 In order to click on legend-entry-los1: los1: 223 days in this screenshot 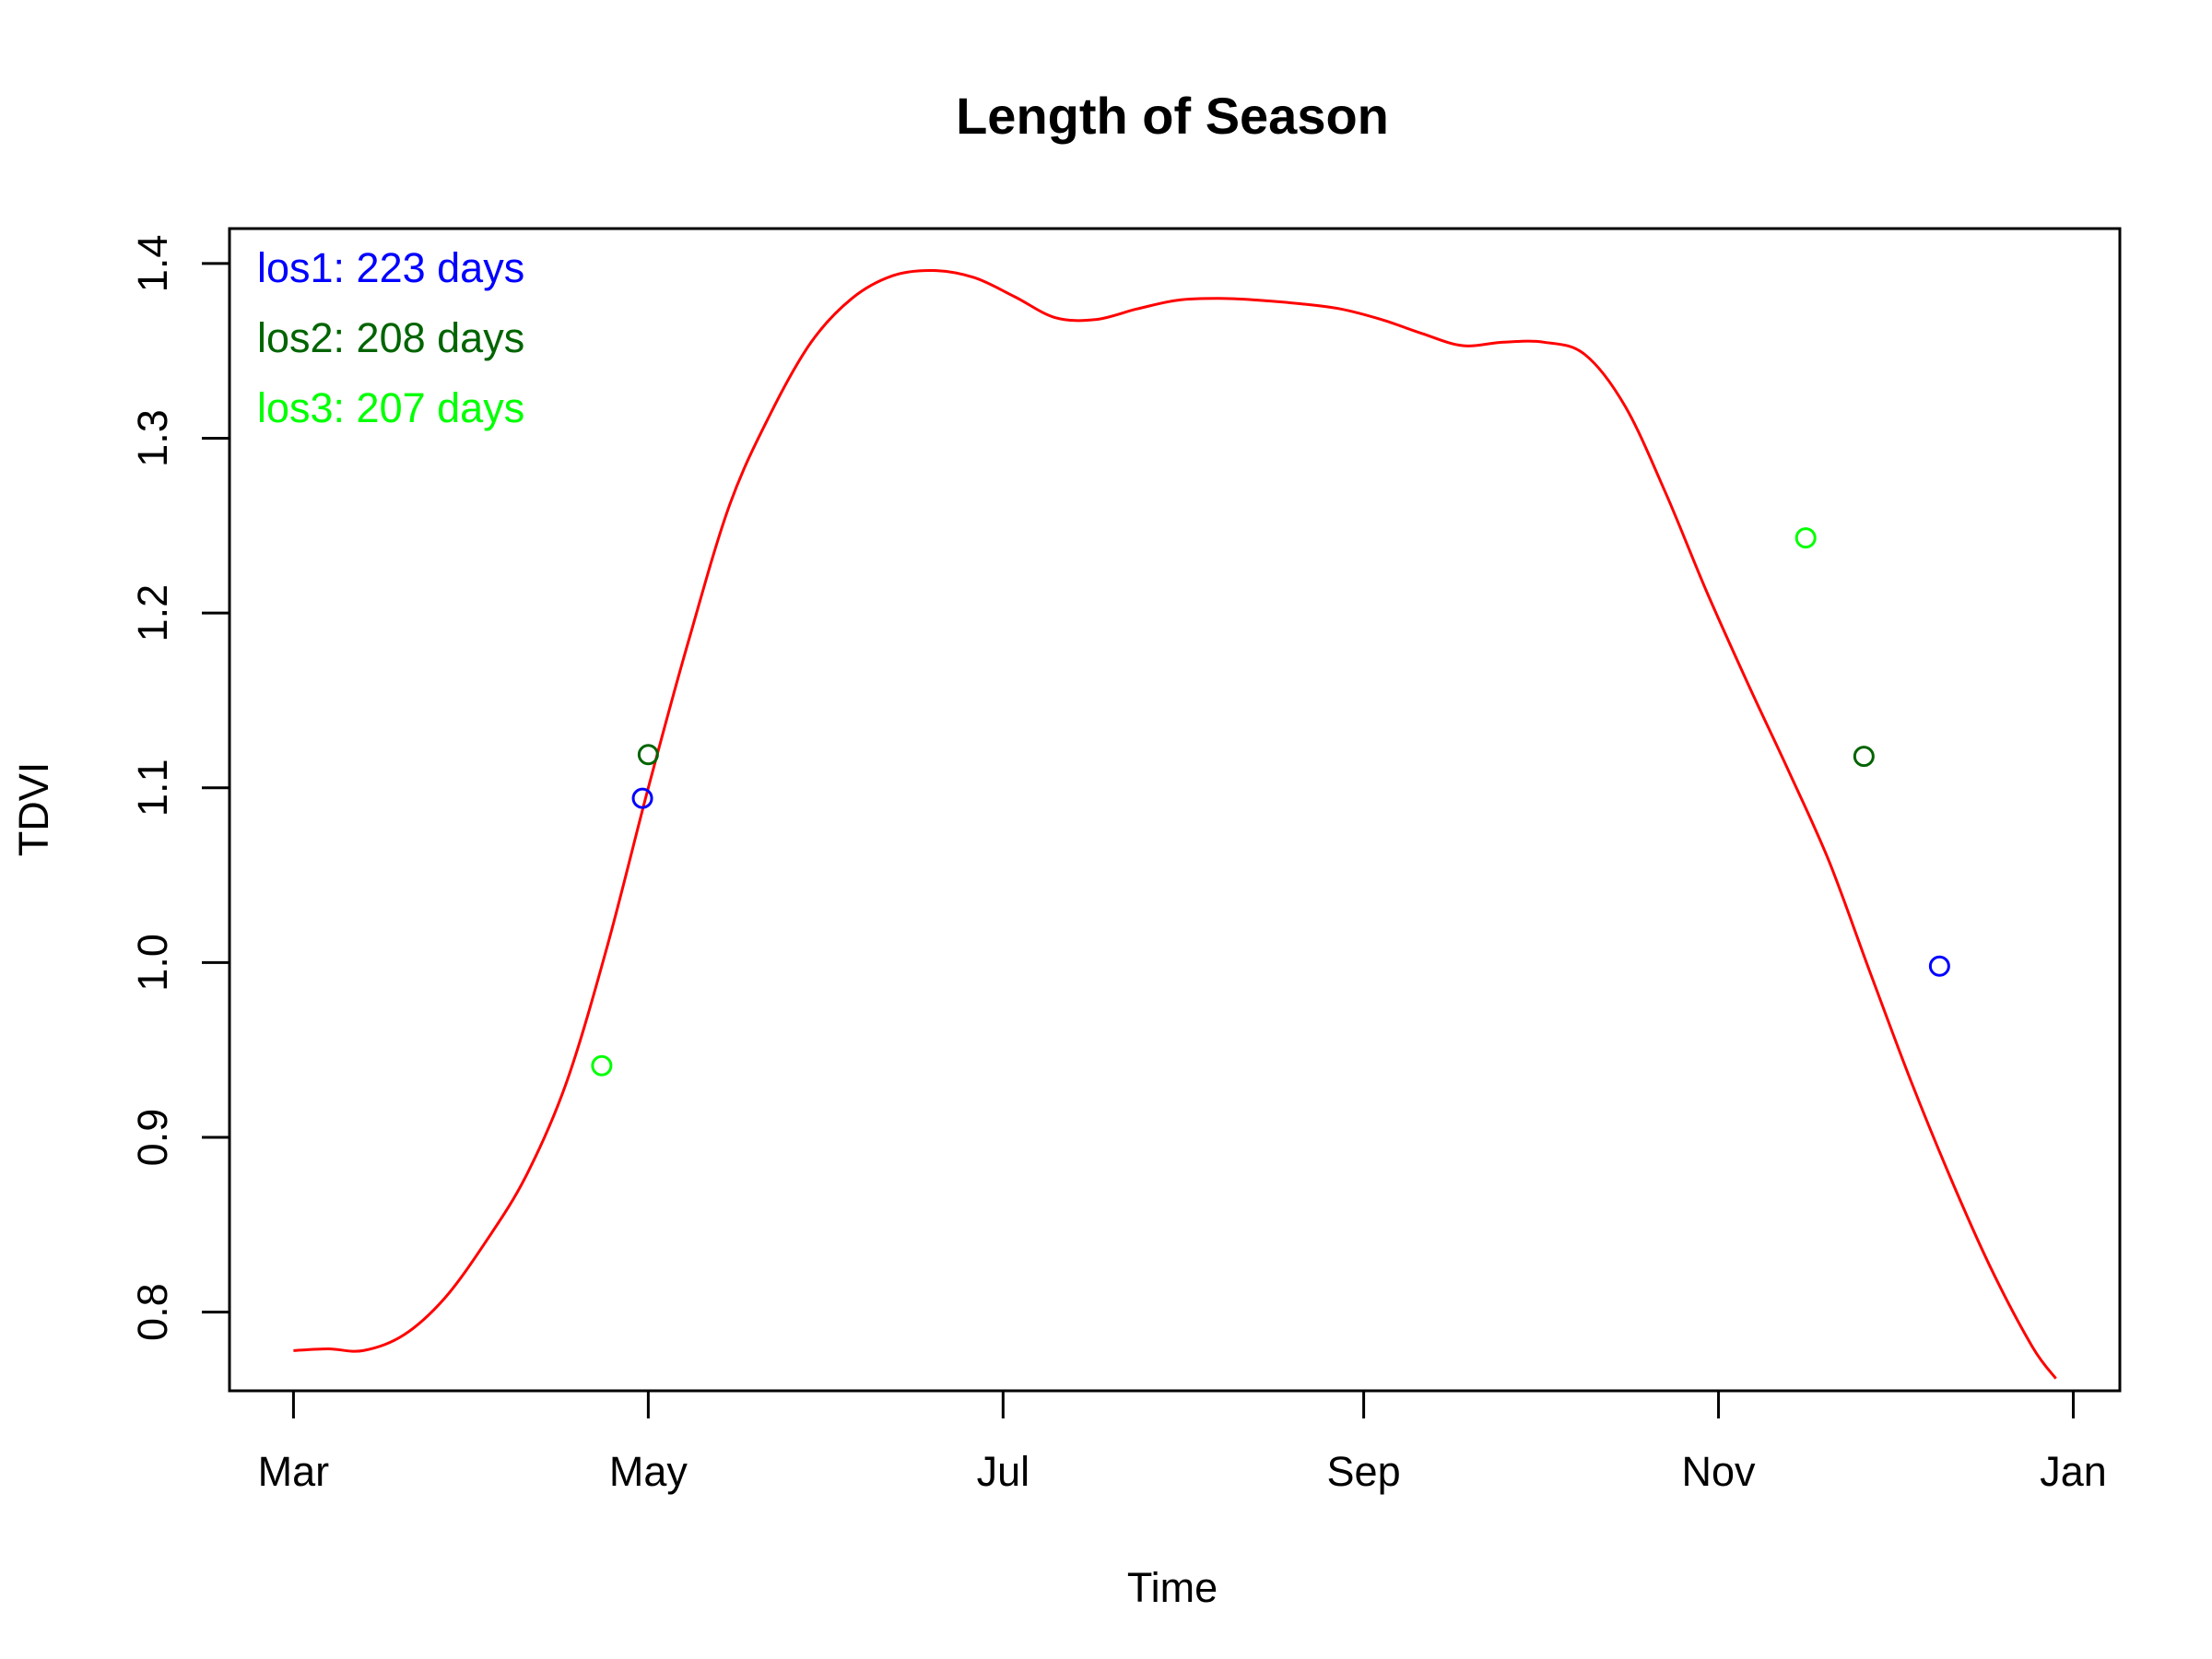, I will do `click(390, 267)`.